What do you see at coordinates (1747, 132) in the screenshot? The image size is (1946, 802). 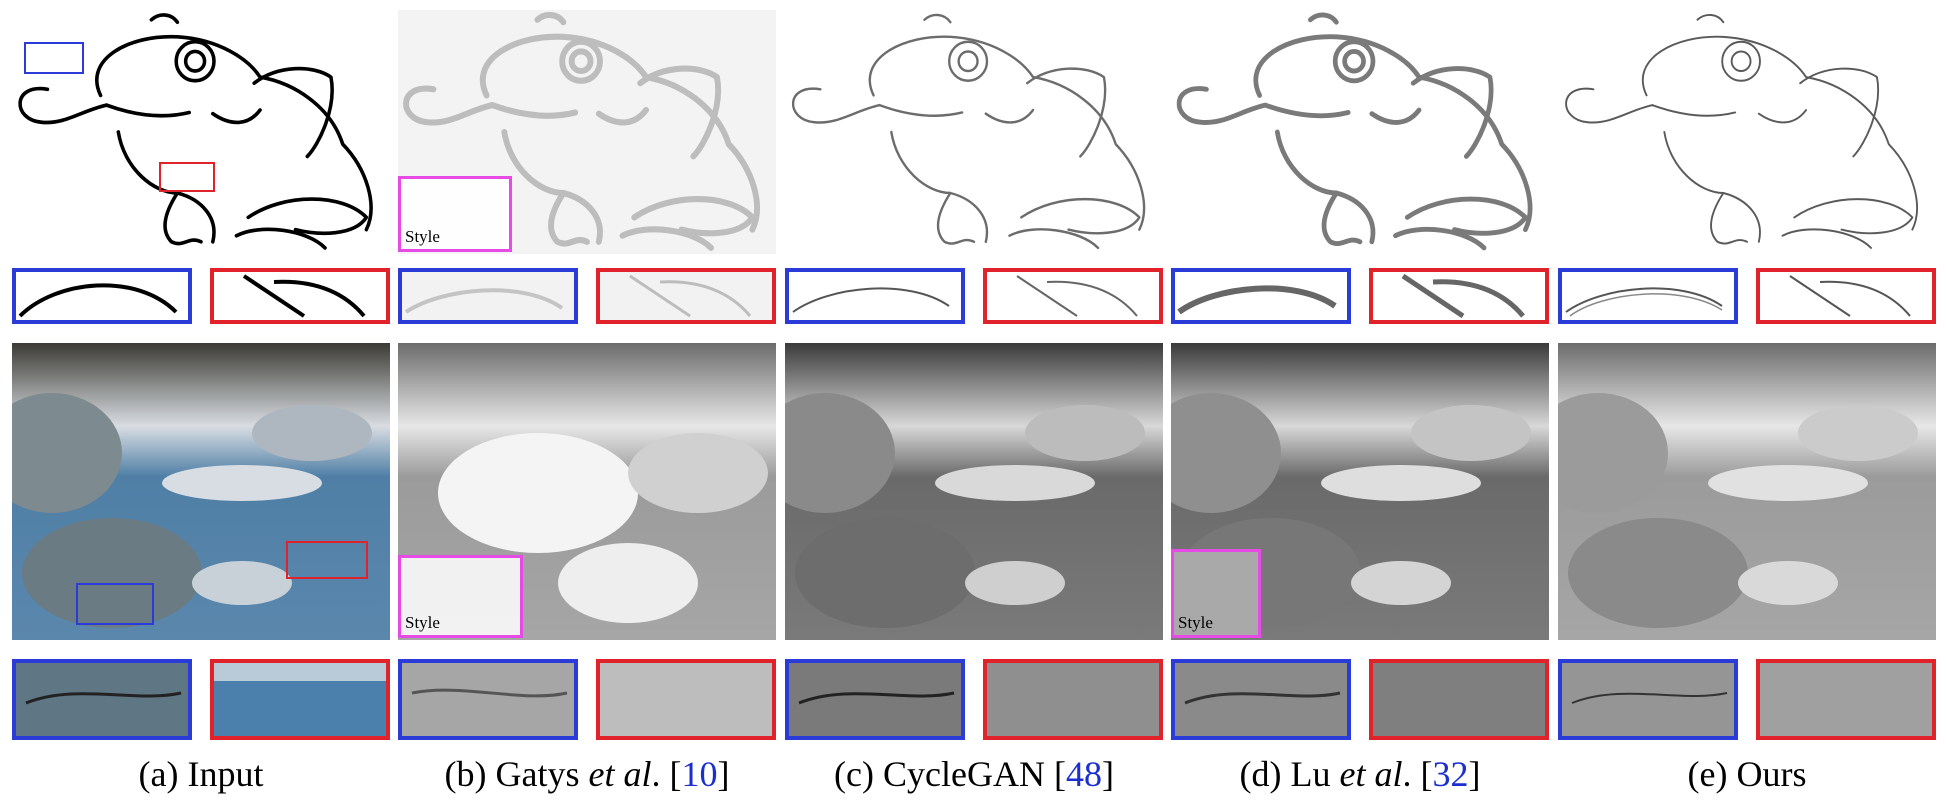 I see `frog-ours-image` at bounding box center [1747, 132].